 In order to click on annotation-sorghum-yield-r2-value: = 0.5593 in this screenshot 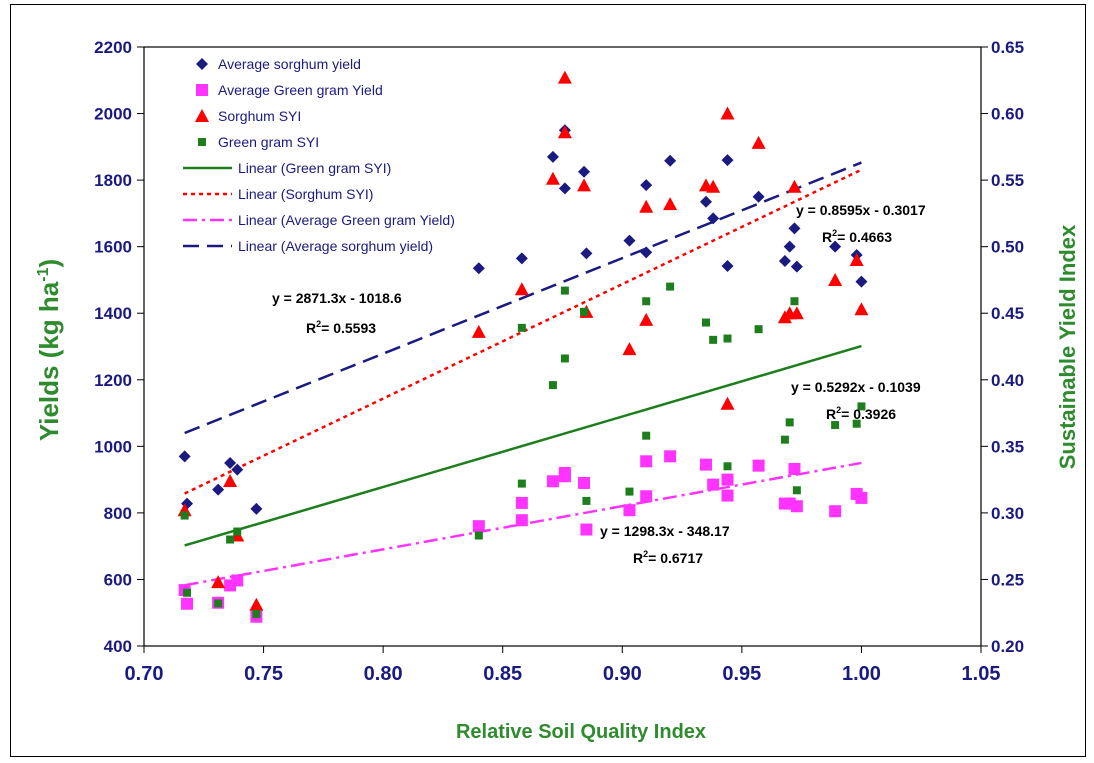, I will do `click(348, 328)`.